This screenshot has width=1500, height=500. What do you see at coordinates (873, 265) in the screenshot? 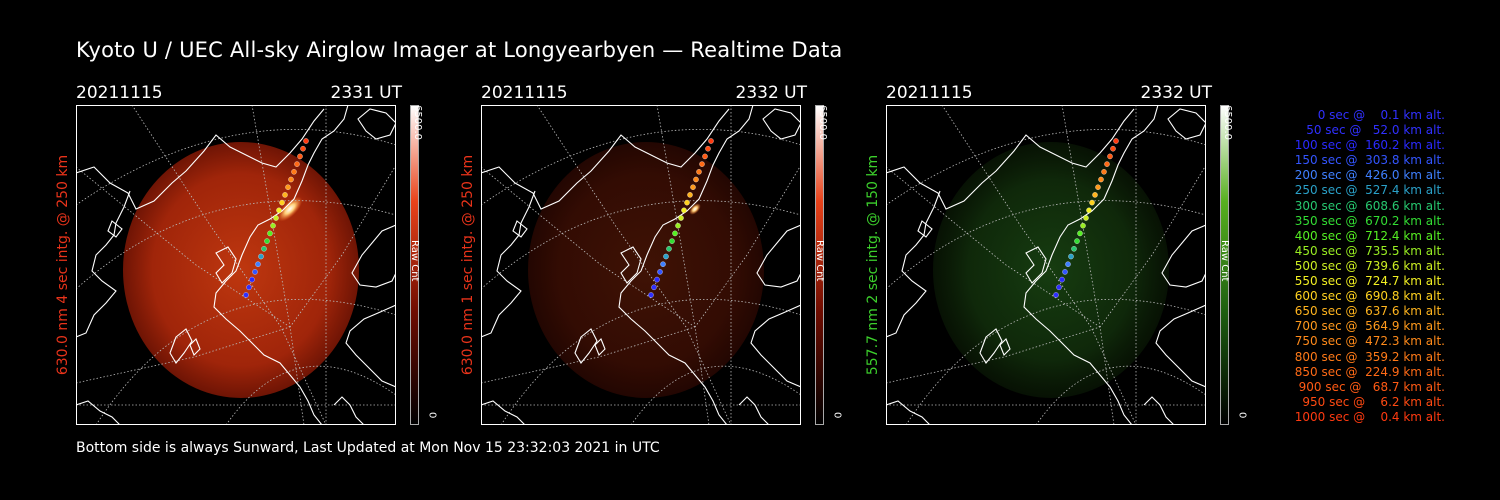
I see `panel-wavelength-label: 557.7 nm 2 sec intg. @ 150 km` at bounding box center [873, 265].